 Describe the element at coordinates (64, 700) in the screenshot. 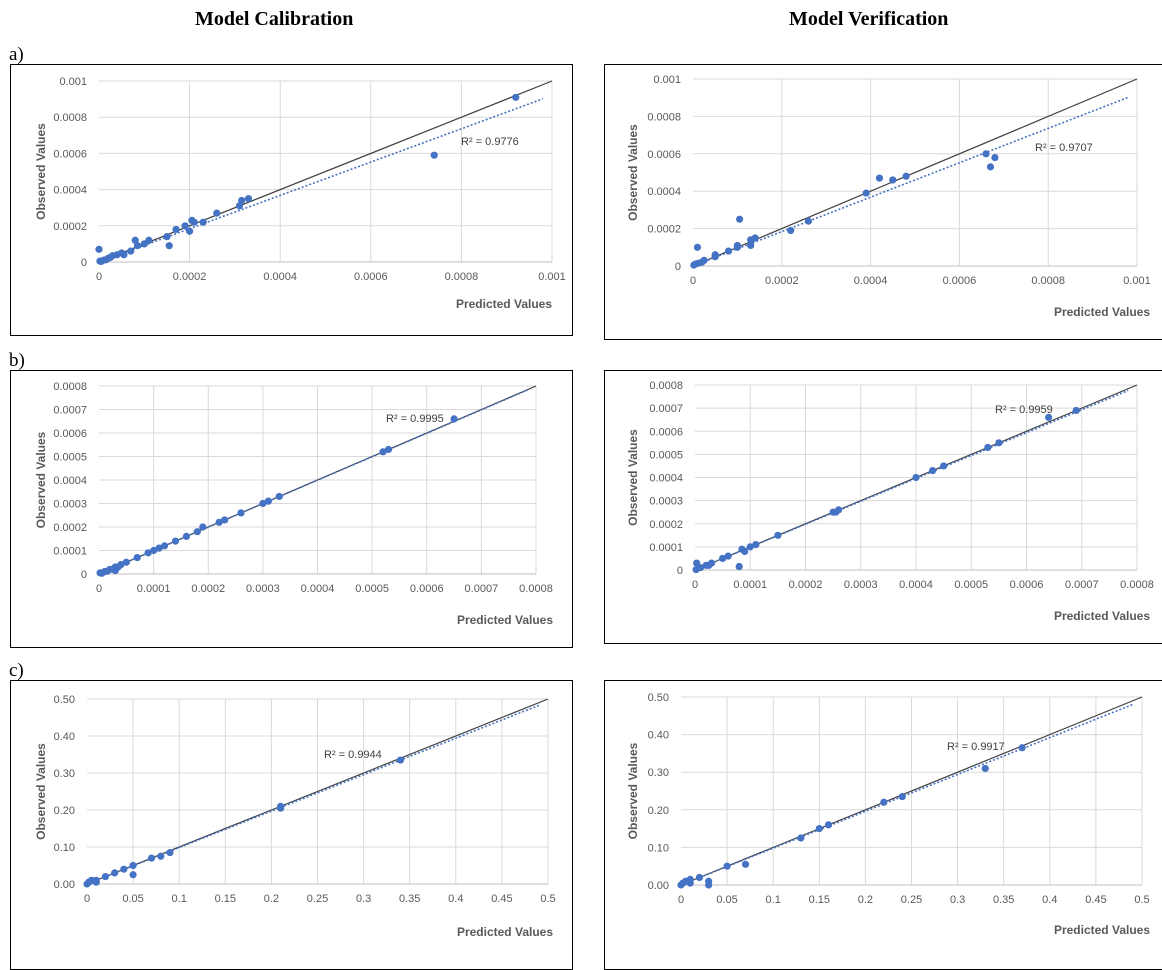

I see `y-tick-label: 0.50` at that location.